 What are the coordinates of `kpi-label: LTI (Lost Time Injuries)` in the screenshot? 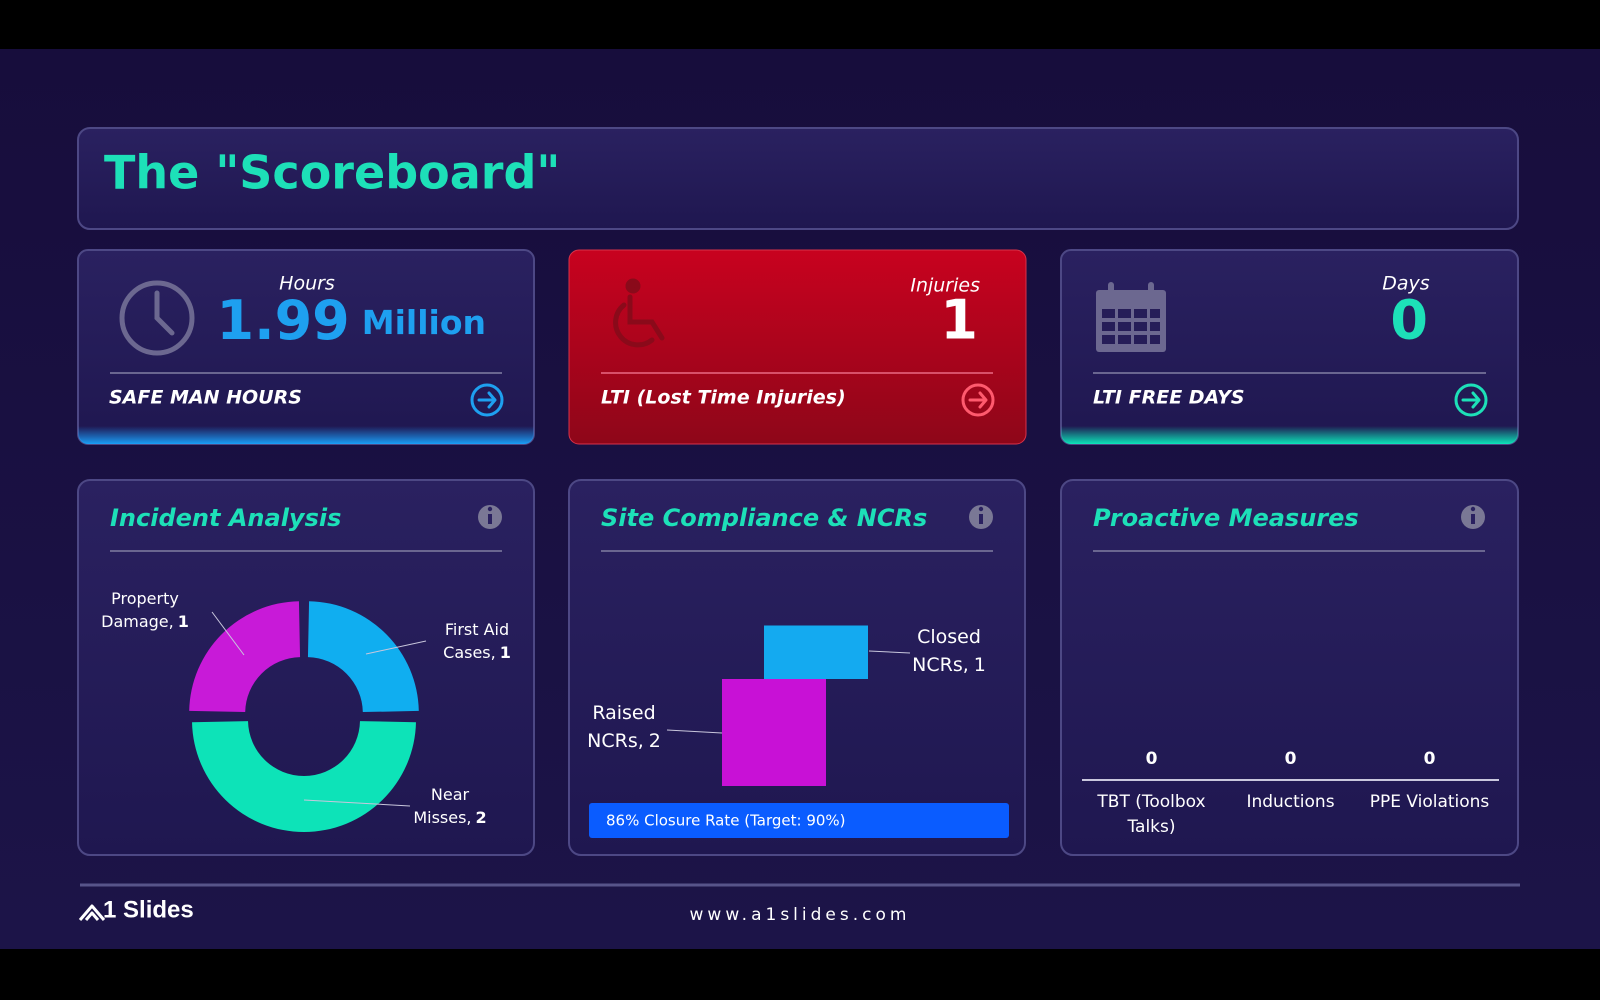 It's located at (723, 398).